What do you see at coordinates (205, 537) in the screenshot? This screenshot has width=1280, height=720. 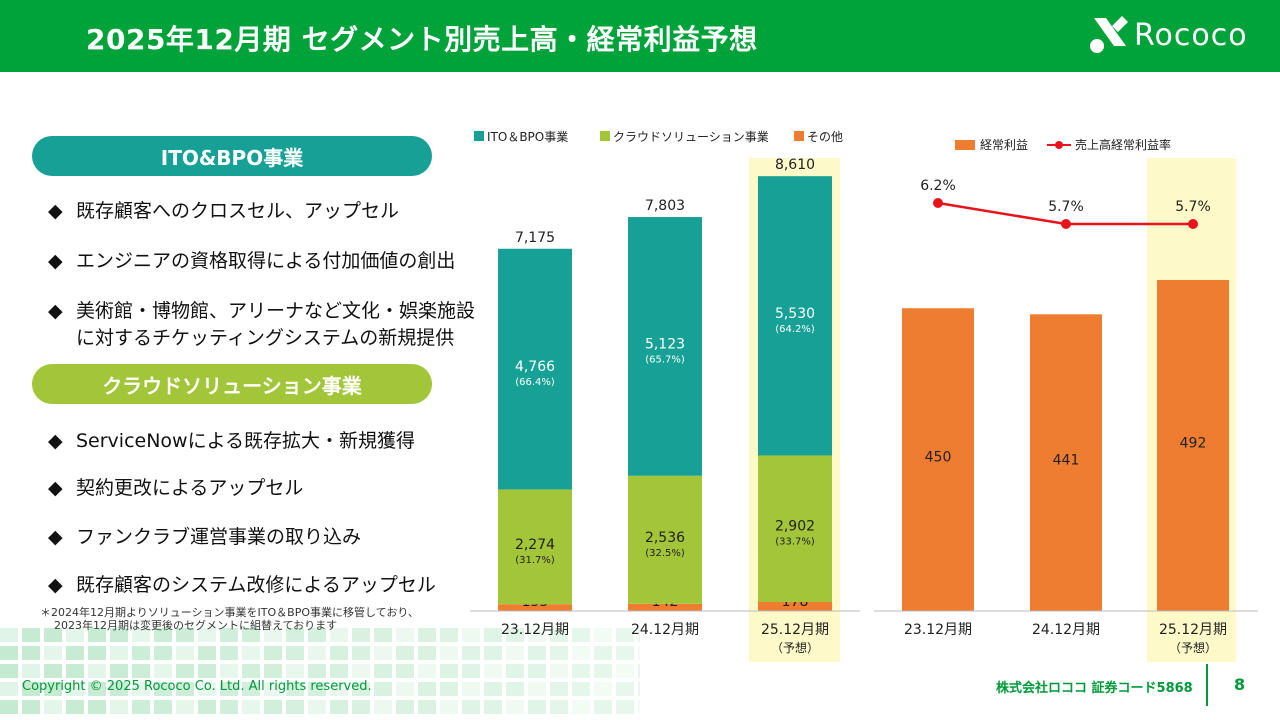 I see `bullet-cloud-3: ◆ ファンクラブ運営事業の取り込み` at bounding box center [205, 537].